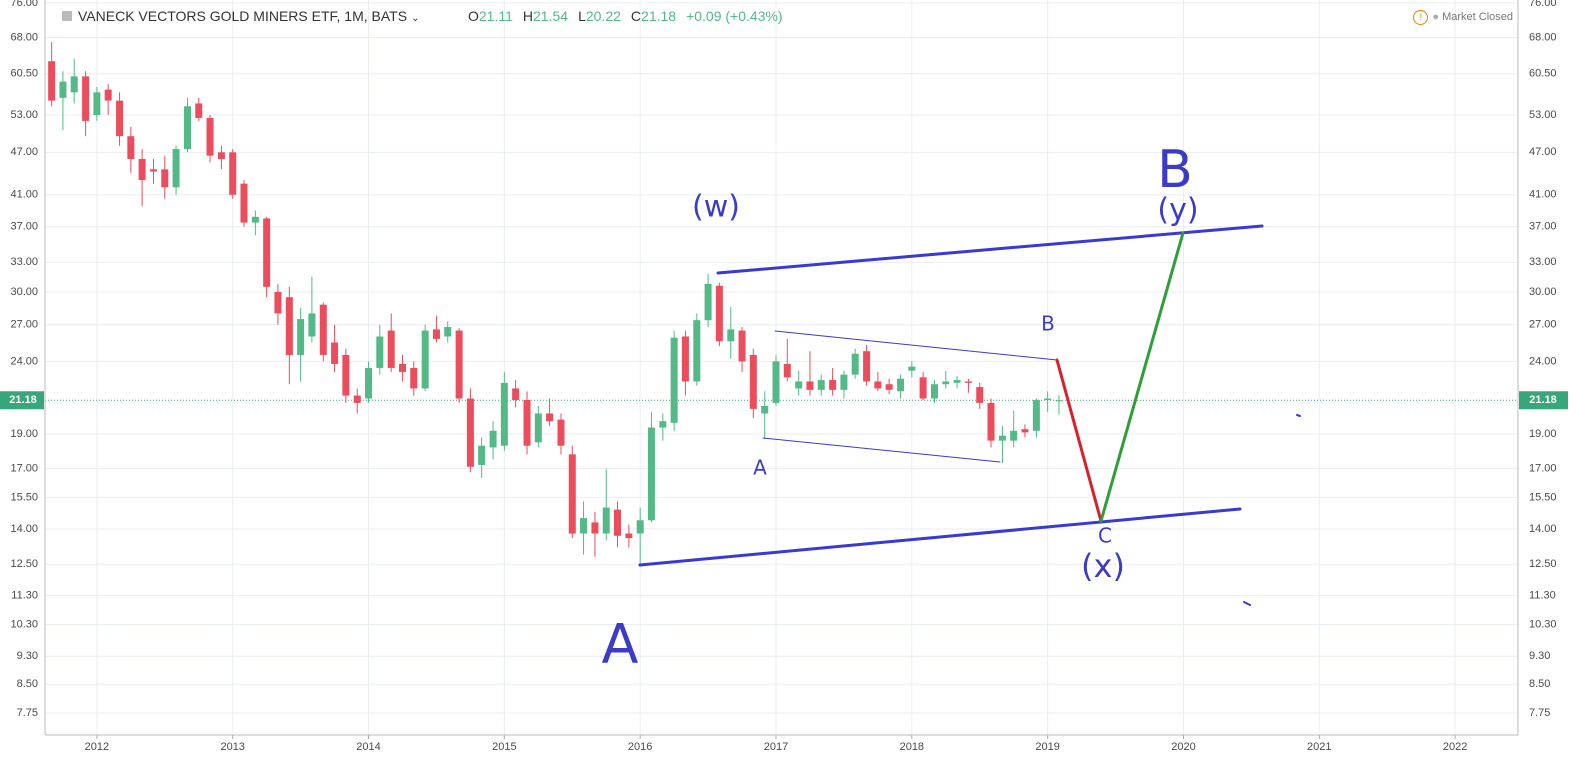  Describe the element at coordinates (67, 16) in the screenshot. I see `symbol-icon` at that location.